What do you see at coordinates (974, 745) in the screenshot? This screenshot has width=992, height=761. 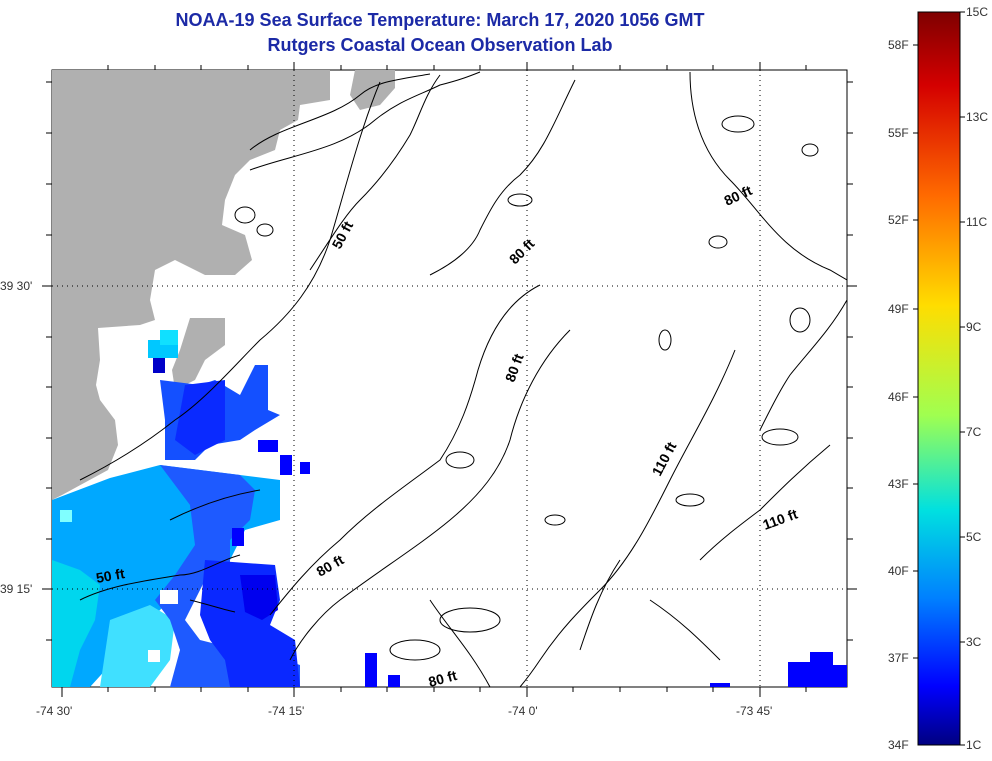 I see `colorbar-c-label: 1C` at bounding box center [974, 745].